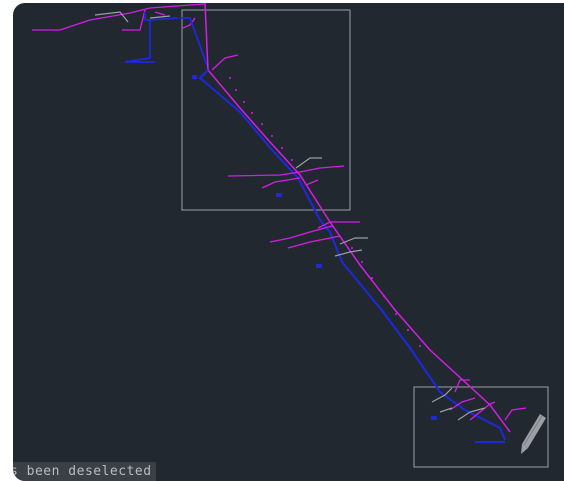  Describe the element at coordinates (166, 40) in the screenshot. I see `blue-top-structure` at that location.